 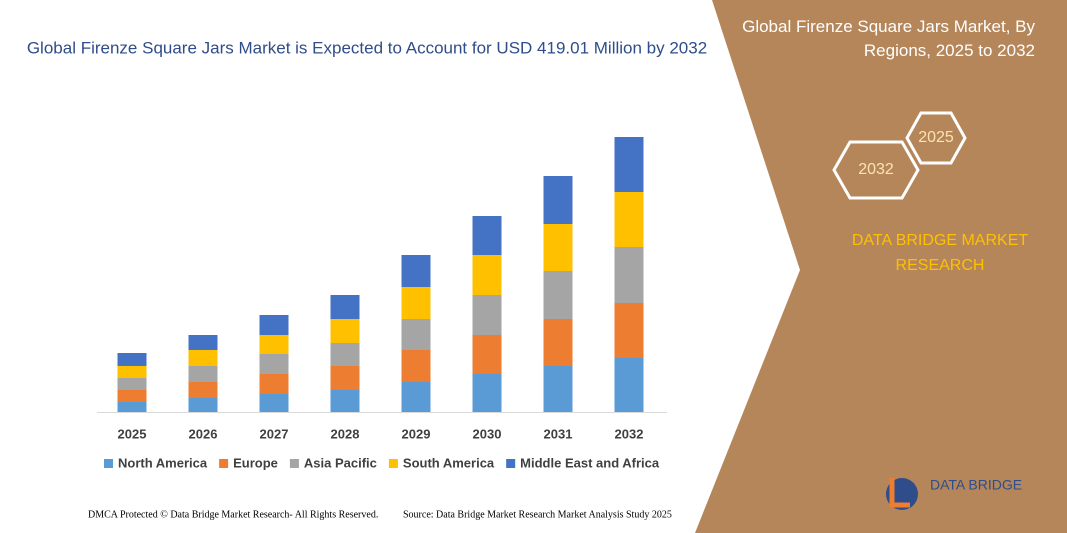 I want to click on logo-icon, so click(x=899, y=493).